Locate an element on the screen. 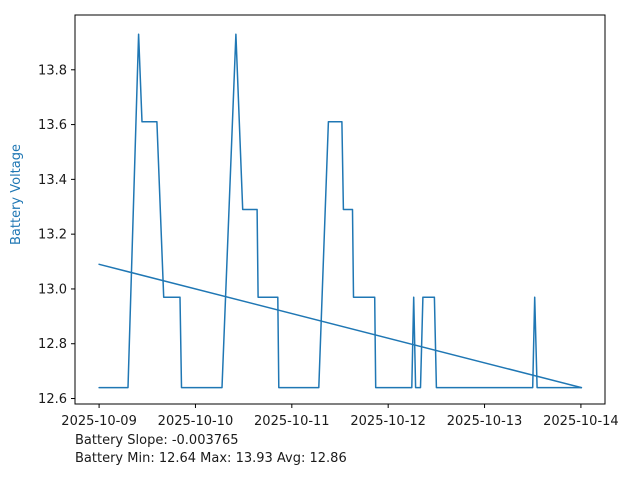  y-tick-label: 13.0 is located at coordinates (52, 289).